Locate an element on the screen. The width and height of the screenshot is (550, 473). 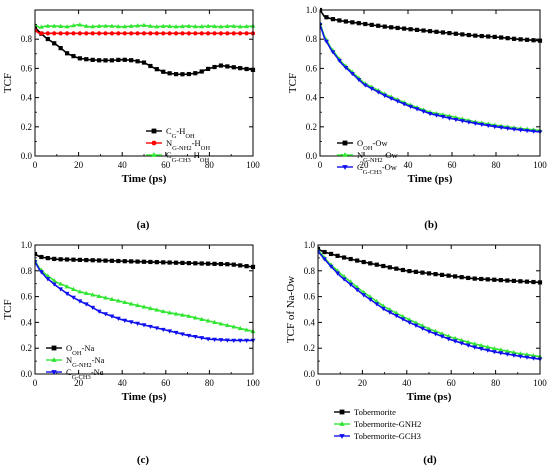
legend-text-part: -H is located at coordinates (195, 155).